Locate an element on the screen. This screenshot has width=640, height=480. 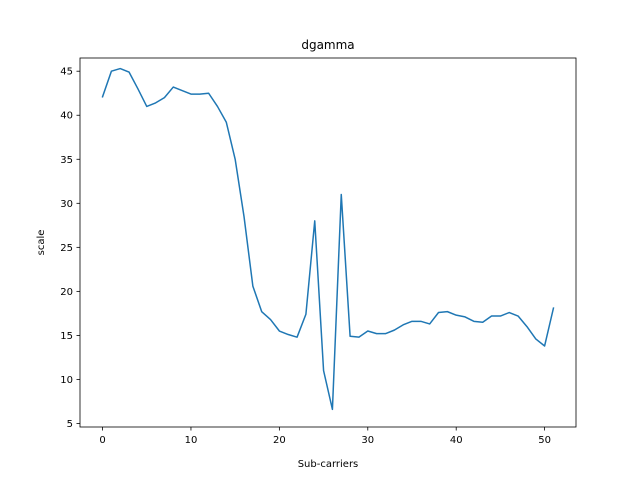
y-tick-label: 35 is located at coordinates (66, 160).